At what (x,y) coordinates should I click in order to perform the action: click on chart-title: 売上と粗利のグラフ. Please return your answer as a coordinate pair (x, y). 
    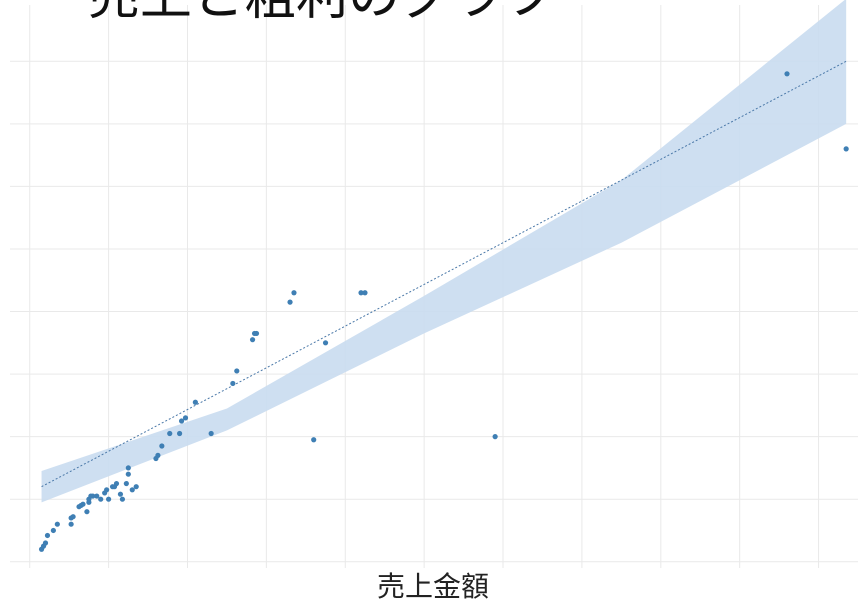
    Looking at the image, I should click on (322, 13).